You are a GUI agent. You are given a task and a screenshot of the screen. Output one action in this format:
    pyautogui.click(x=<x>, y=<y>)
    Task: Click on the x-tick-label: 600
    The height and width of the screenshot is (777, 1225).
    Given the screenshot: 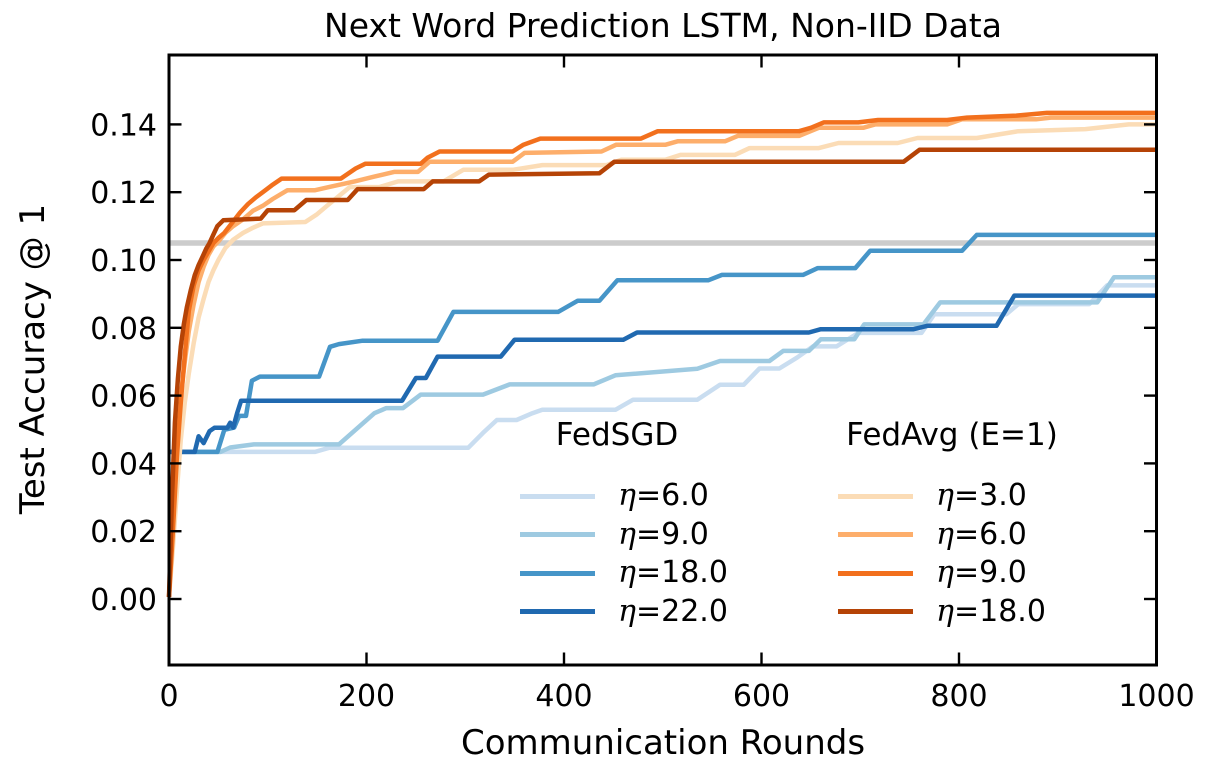 What is the action you would take?
    pyautogui.click(x=761, y=696)
    